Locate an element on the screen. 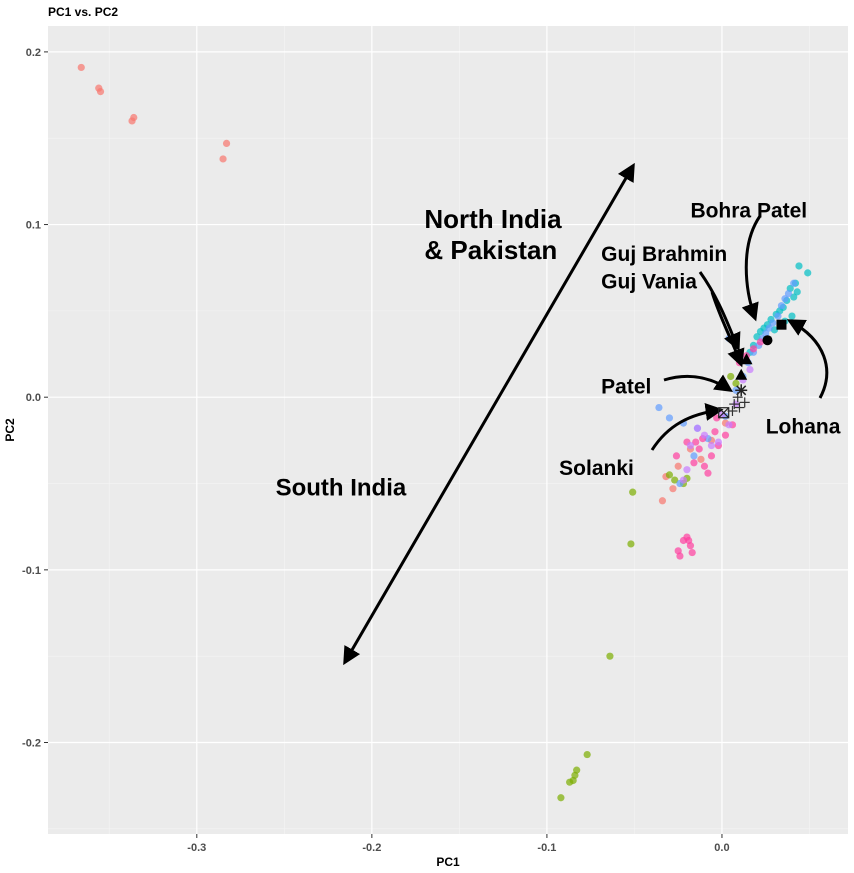  chart-title: PC1 vs. PC2 is located at coordinates (83, 12).